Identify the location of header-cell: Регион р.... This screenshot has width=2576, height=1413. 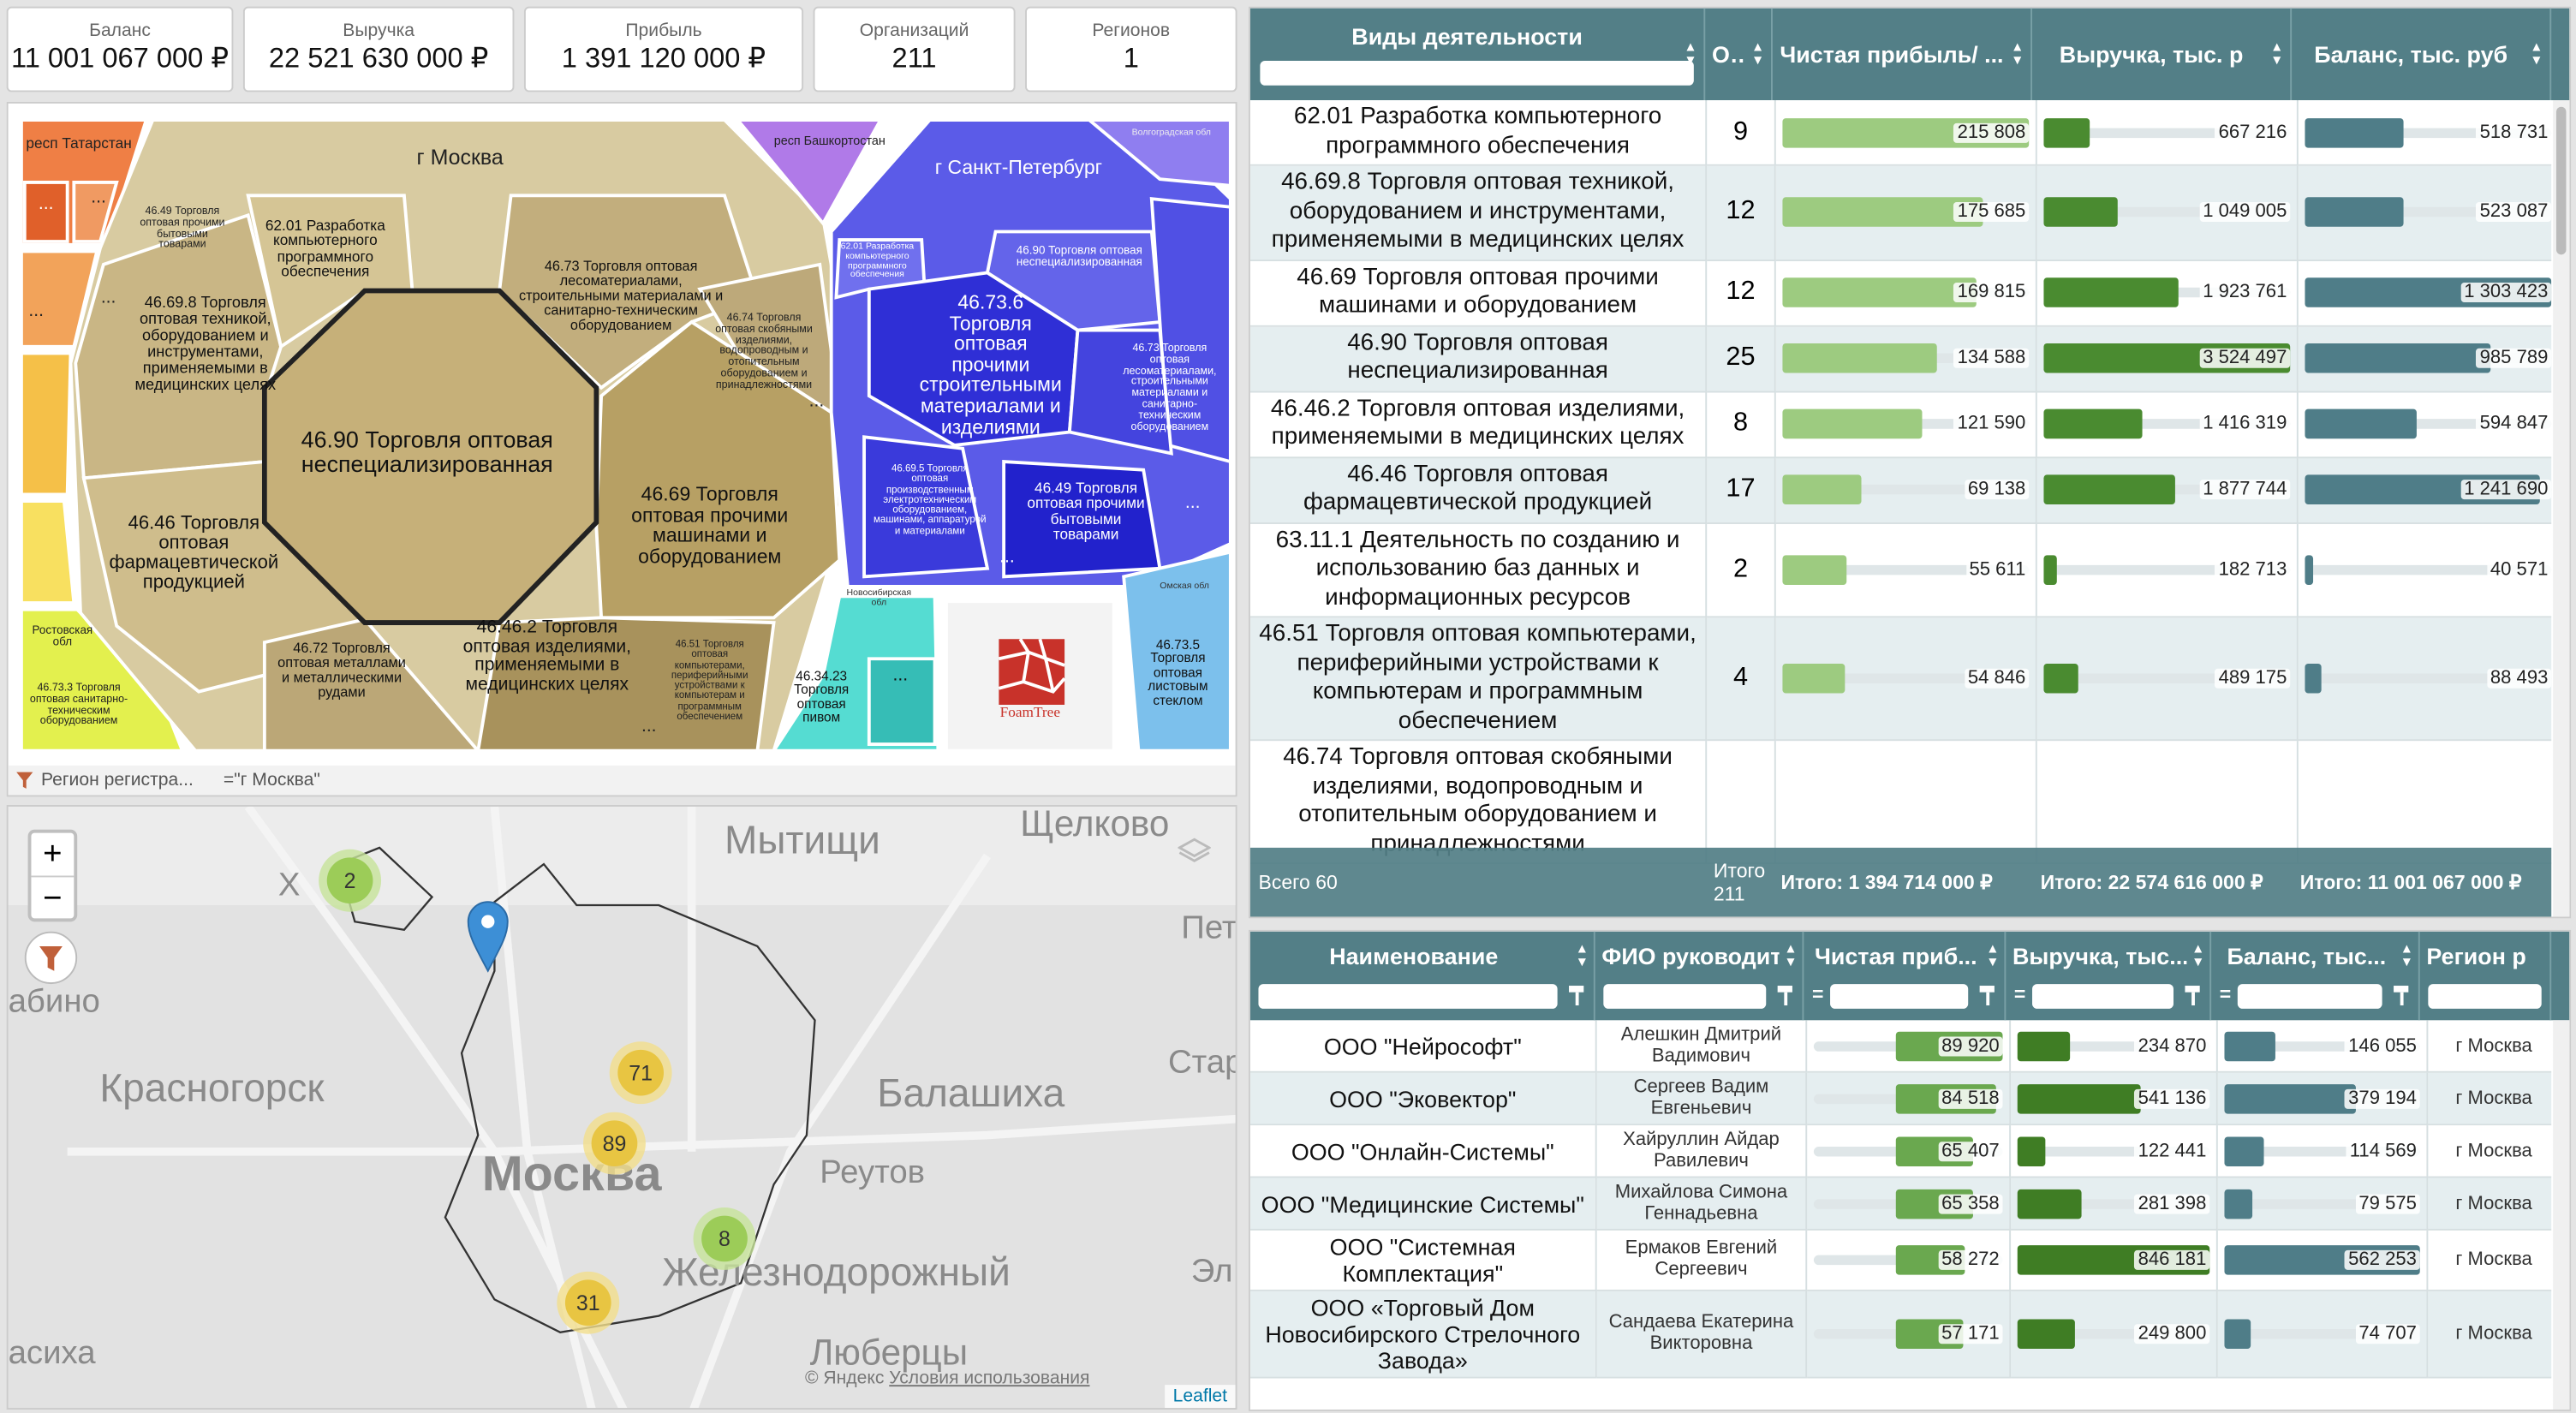
(2486, 976).